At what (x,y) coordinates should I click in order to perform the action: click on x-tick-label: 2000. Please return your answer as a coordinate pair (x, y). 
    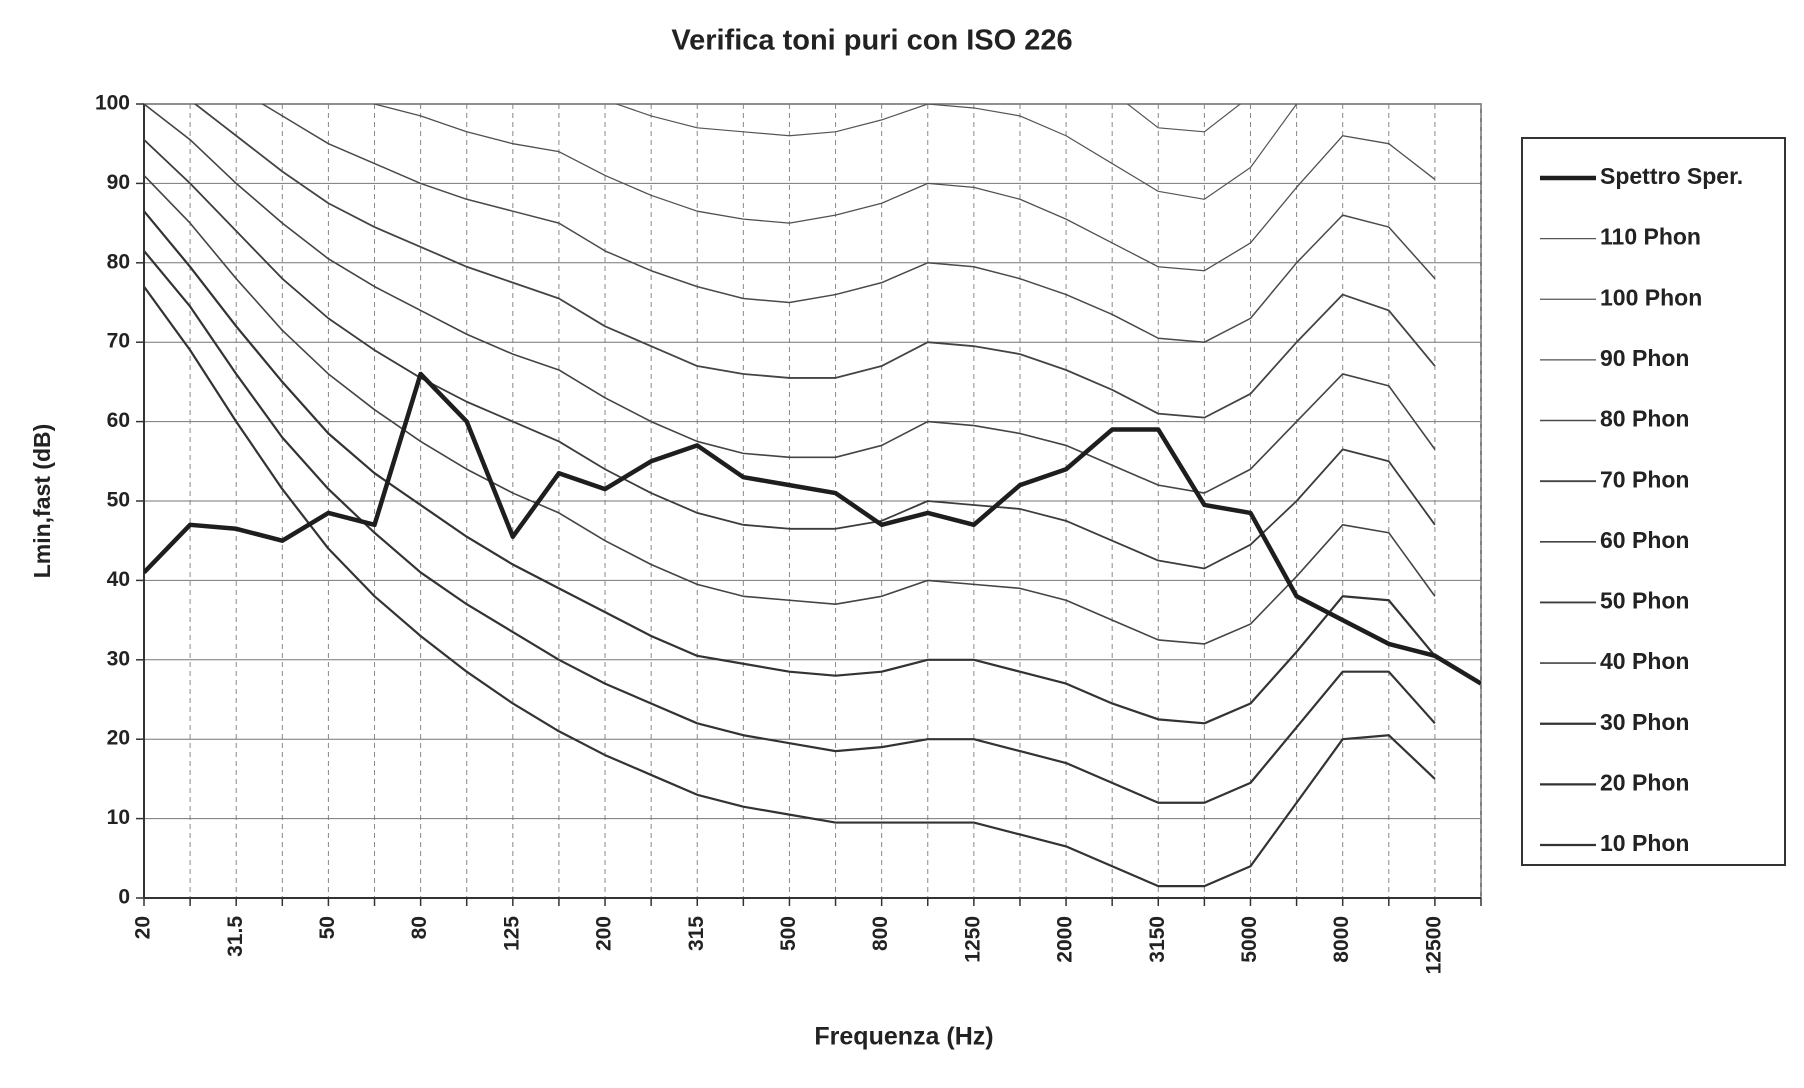
    Looking at the image, I should click on (1065, 939).